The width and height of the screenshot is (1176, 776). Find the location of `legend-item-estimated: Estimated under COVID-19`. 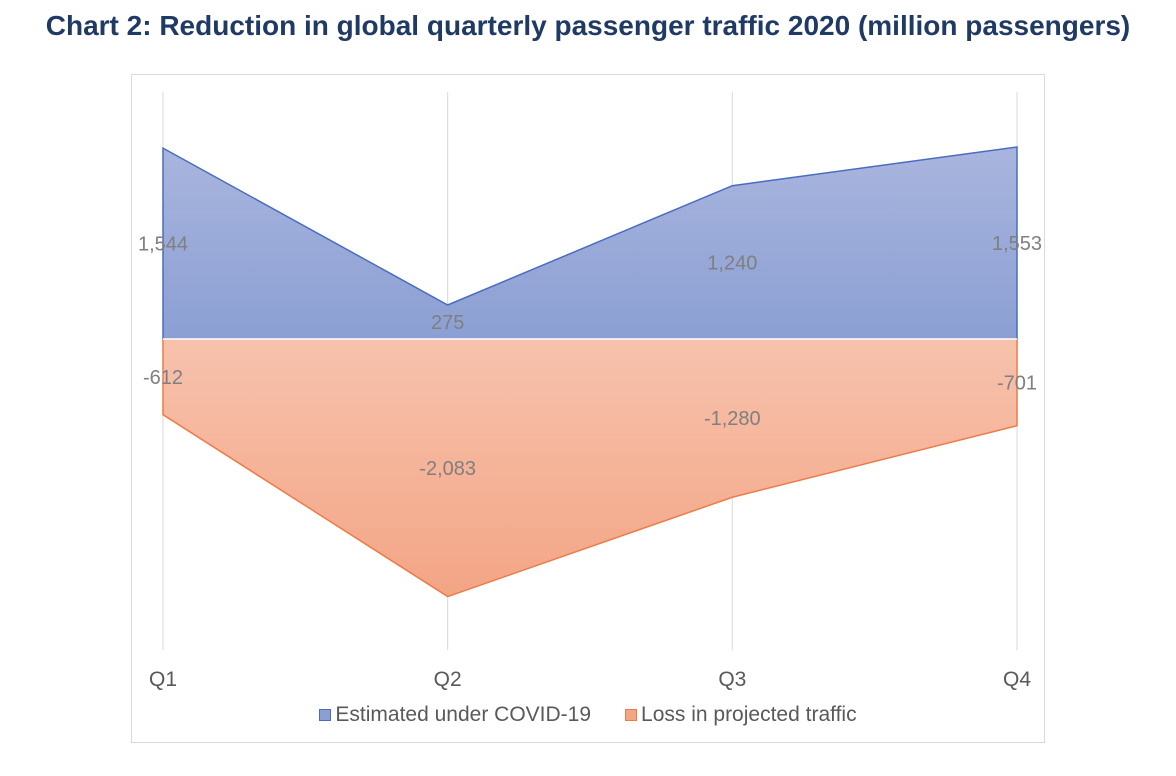

legend-item-estimated: Estimated under COVID-19 is located at coordinates (455, 715).